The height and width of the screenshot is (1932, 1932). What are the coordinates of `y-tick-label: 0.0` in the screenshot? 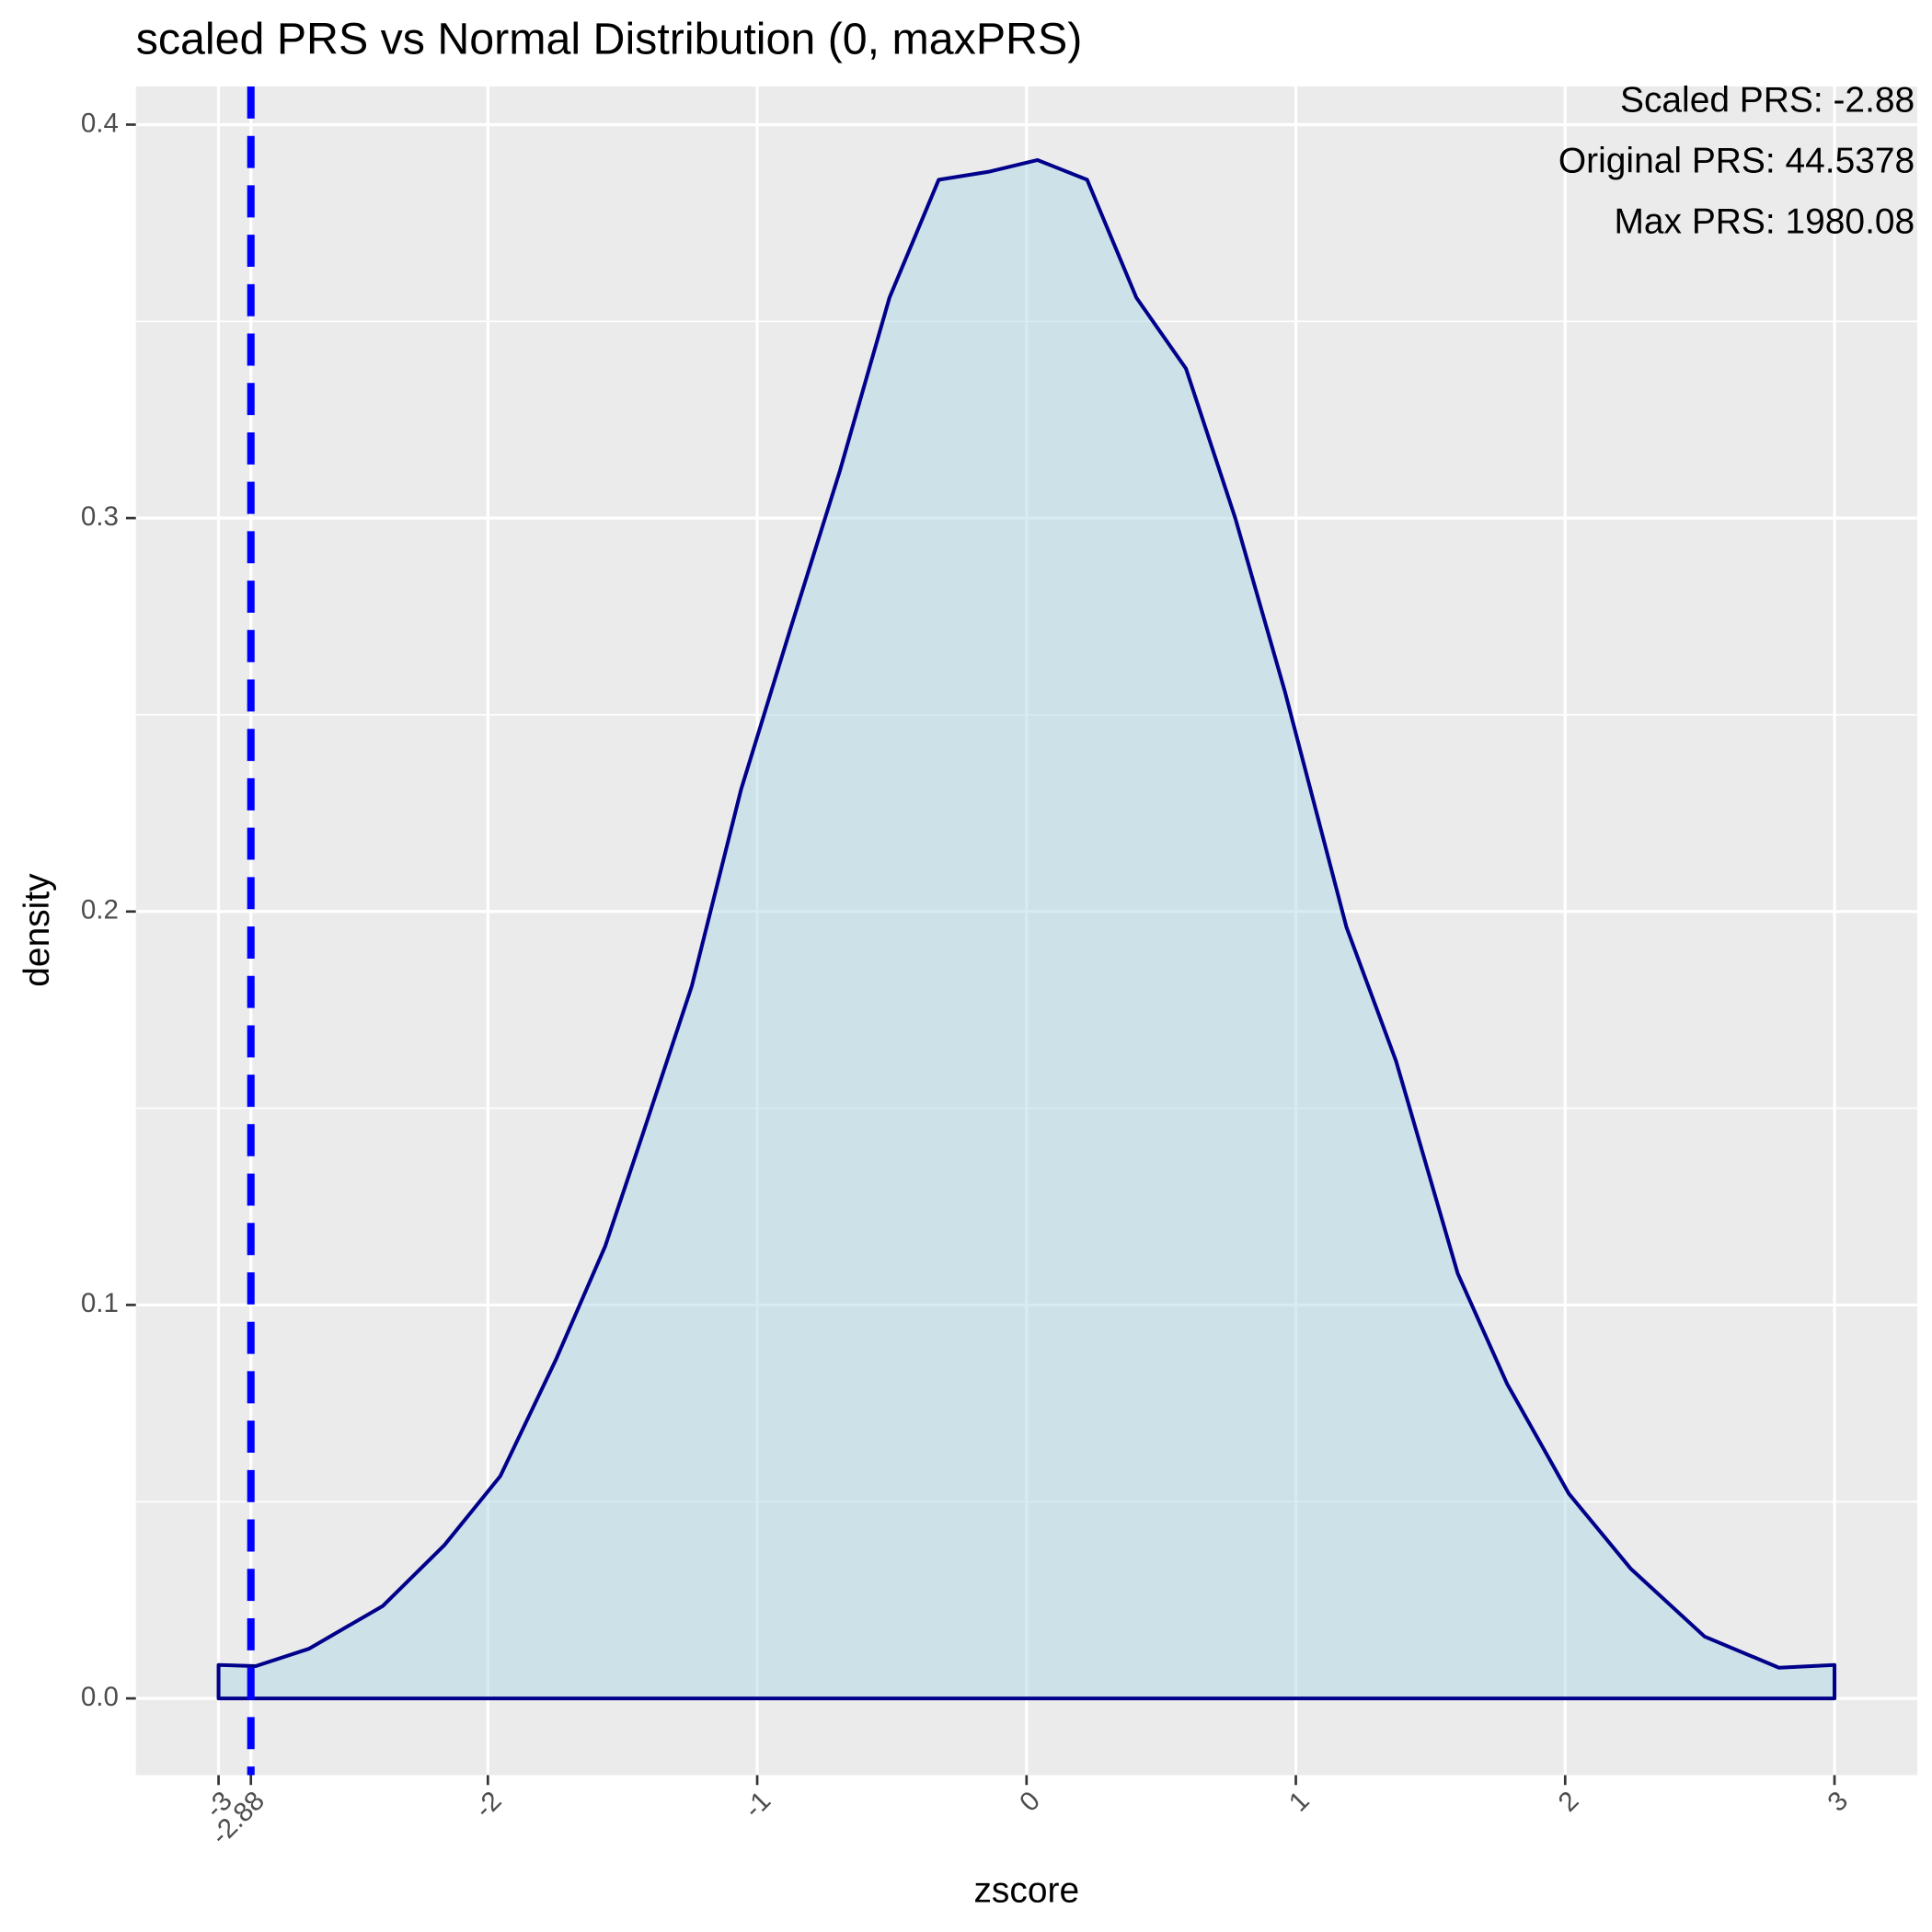 It's located at (100, 1697).